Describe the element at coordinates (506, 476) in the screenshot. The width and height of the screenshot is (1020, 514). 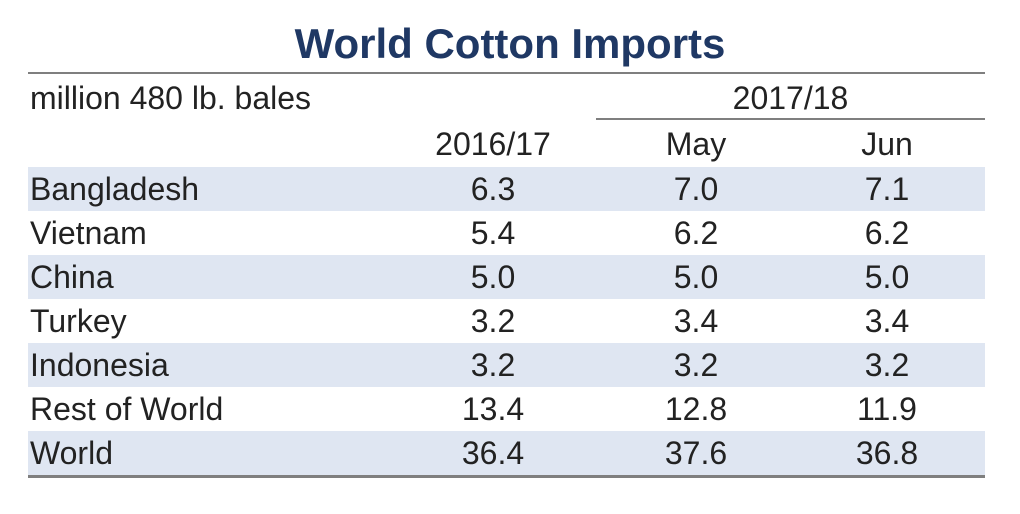
I see `bottom-rule` at that location.